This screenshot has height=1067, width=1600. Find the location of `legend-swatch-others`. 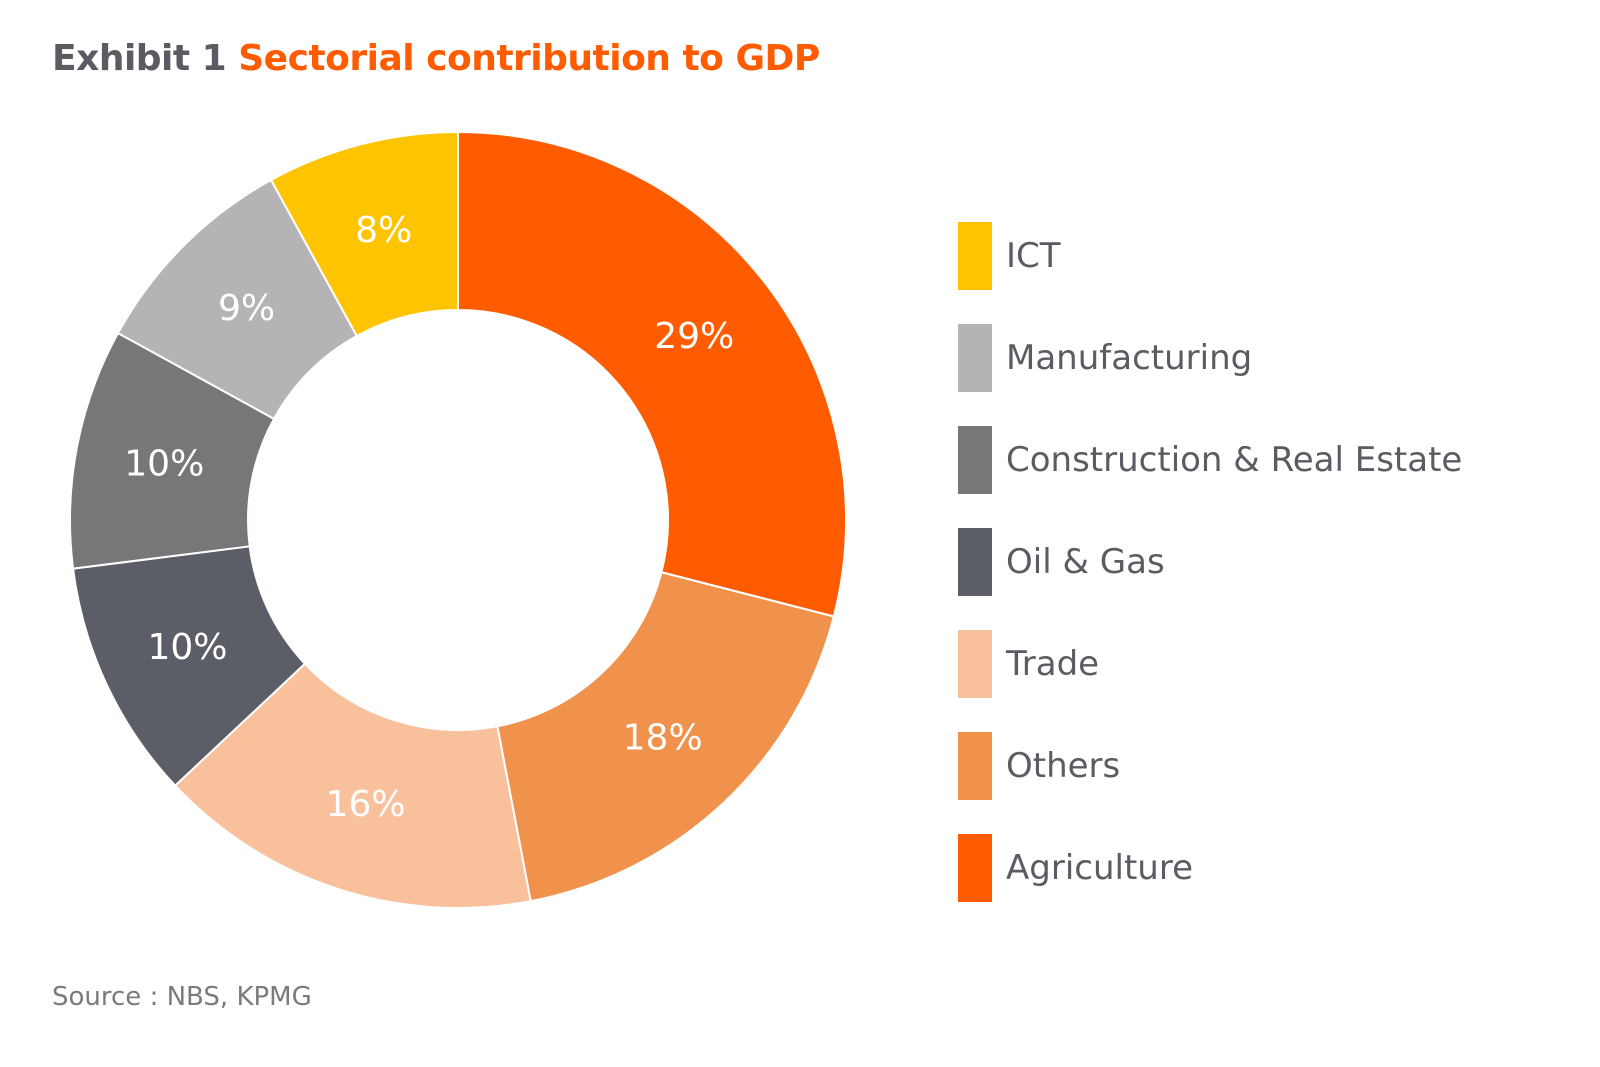

legend-swatch-others is located at coordinates (975, 766).